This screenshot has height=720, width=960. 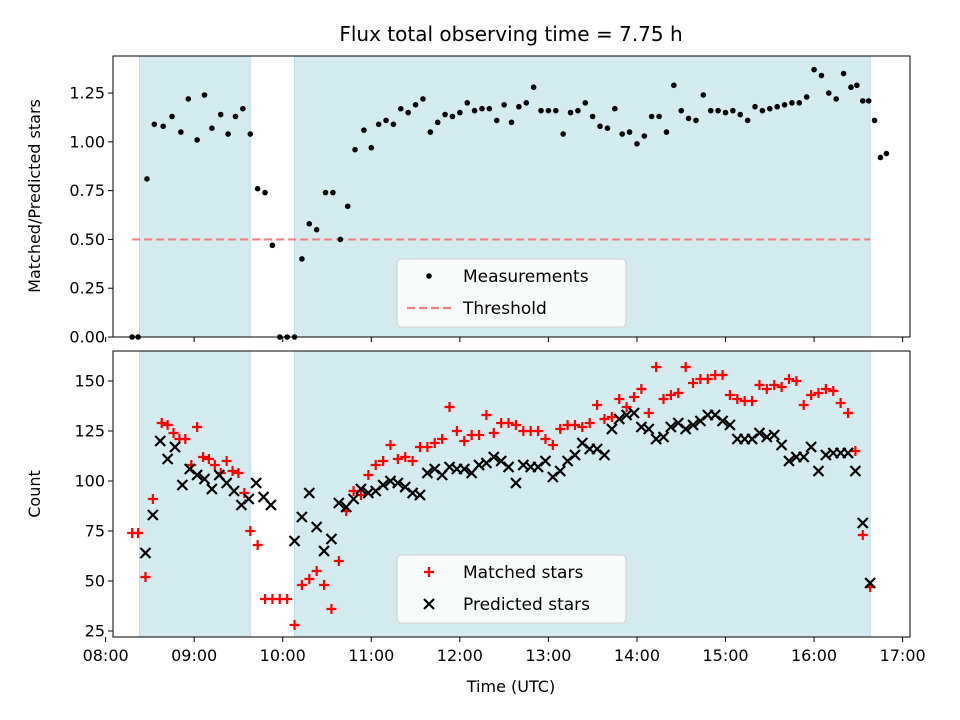 I want to click on count-y-axis-label: Count, so click(x=34, y=494).